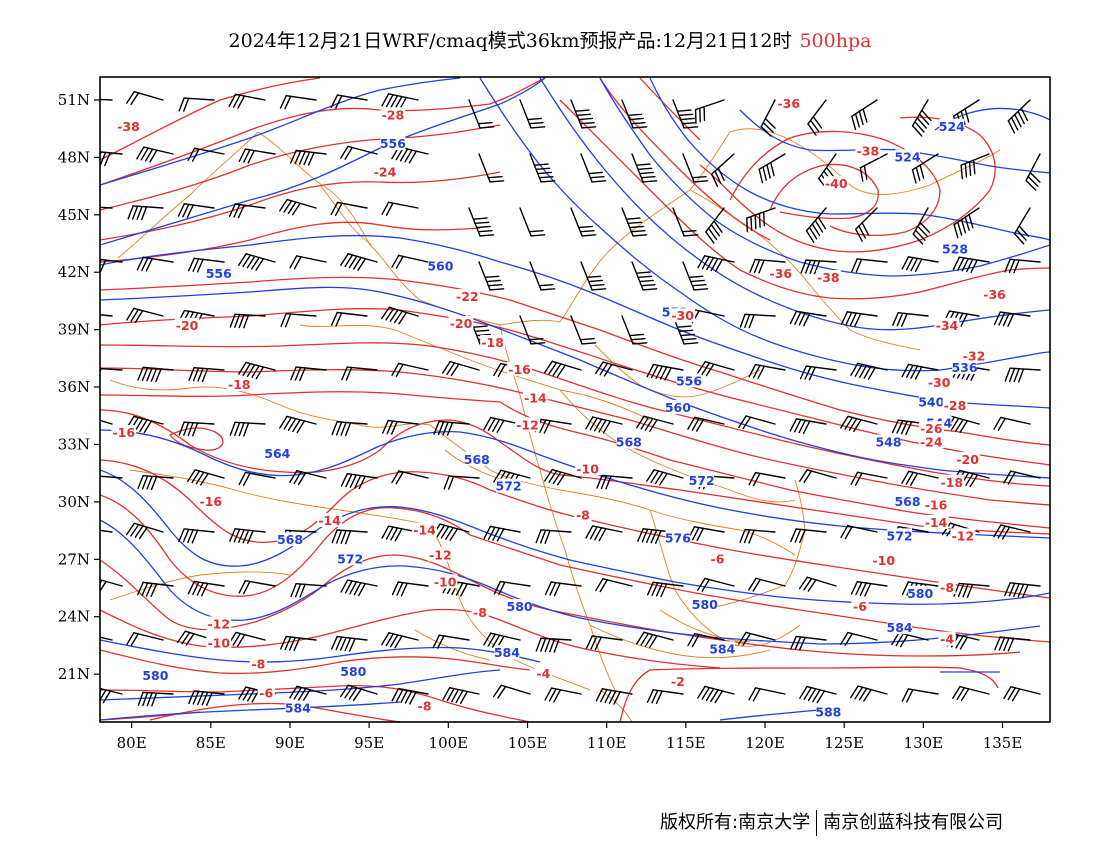 This screenshot has height=850, width=1100. What do you see at coordinates (510, 41) in the screenshot?
I see `title-text: 2024年12月21日WRF/cmaq模式36km预报产品:12月21日12时` at bounding box center [510, 41].